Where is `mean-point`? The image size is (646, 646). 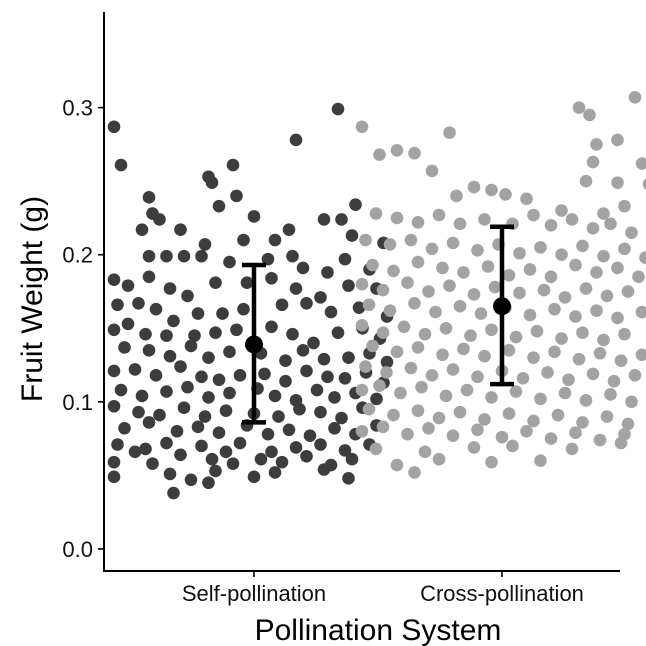
mean-point is located at coordinates (254, 344).